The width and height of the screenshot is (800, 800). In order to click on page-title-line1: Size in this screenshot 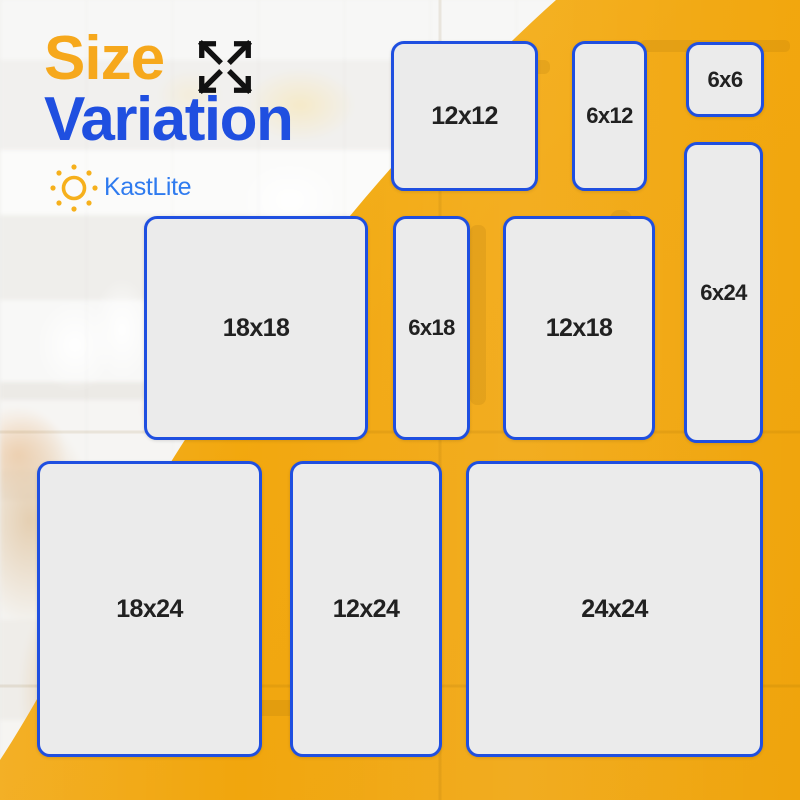, I will do `click(104, 58)`.